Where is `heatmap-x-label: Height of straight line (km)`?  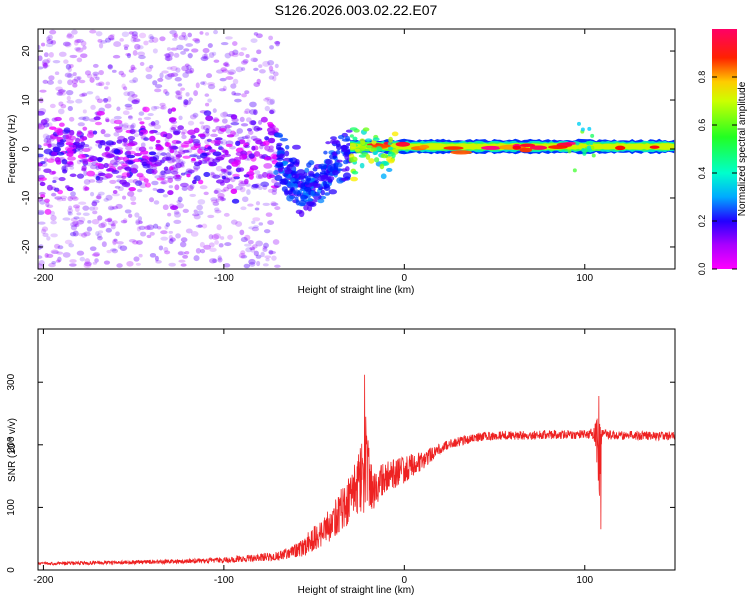
heatmap-x-label: Height of straight line (km) is located at coordinates (356, 290).